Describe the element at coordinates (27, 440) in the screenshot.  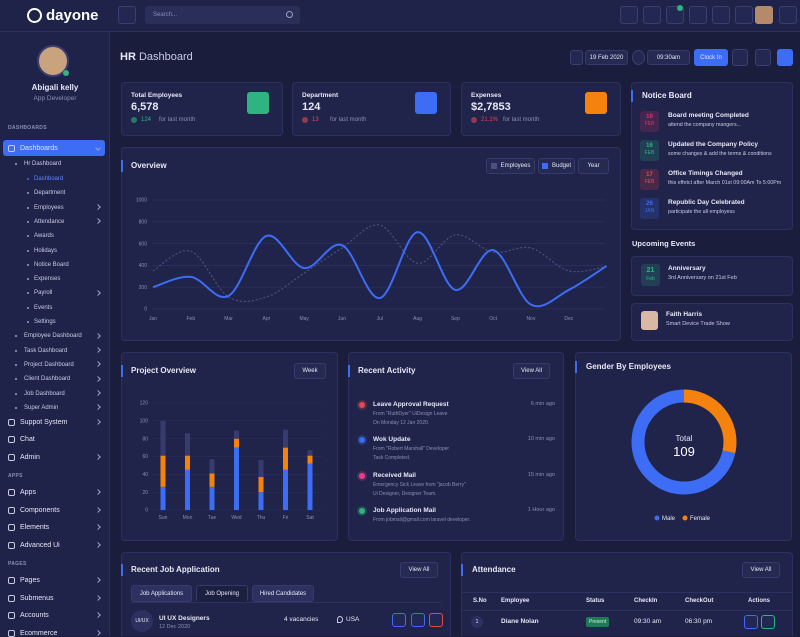
I see `menu-item: Chat` at that location.